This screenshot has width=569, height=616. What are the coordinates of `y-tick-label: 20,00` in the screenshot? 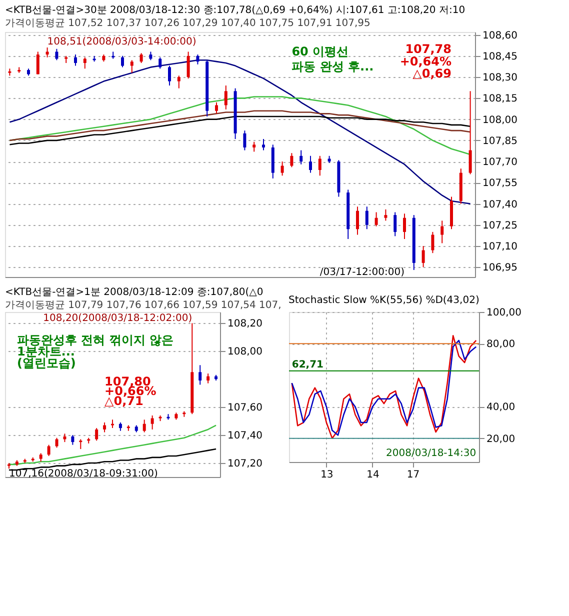 It's located at (501, 439).